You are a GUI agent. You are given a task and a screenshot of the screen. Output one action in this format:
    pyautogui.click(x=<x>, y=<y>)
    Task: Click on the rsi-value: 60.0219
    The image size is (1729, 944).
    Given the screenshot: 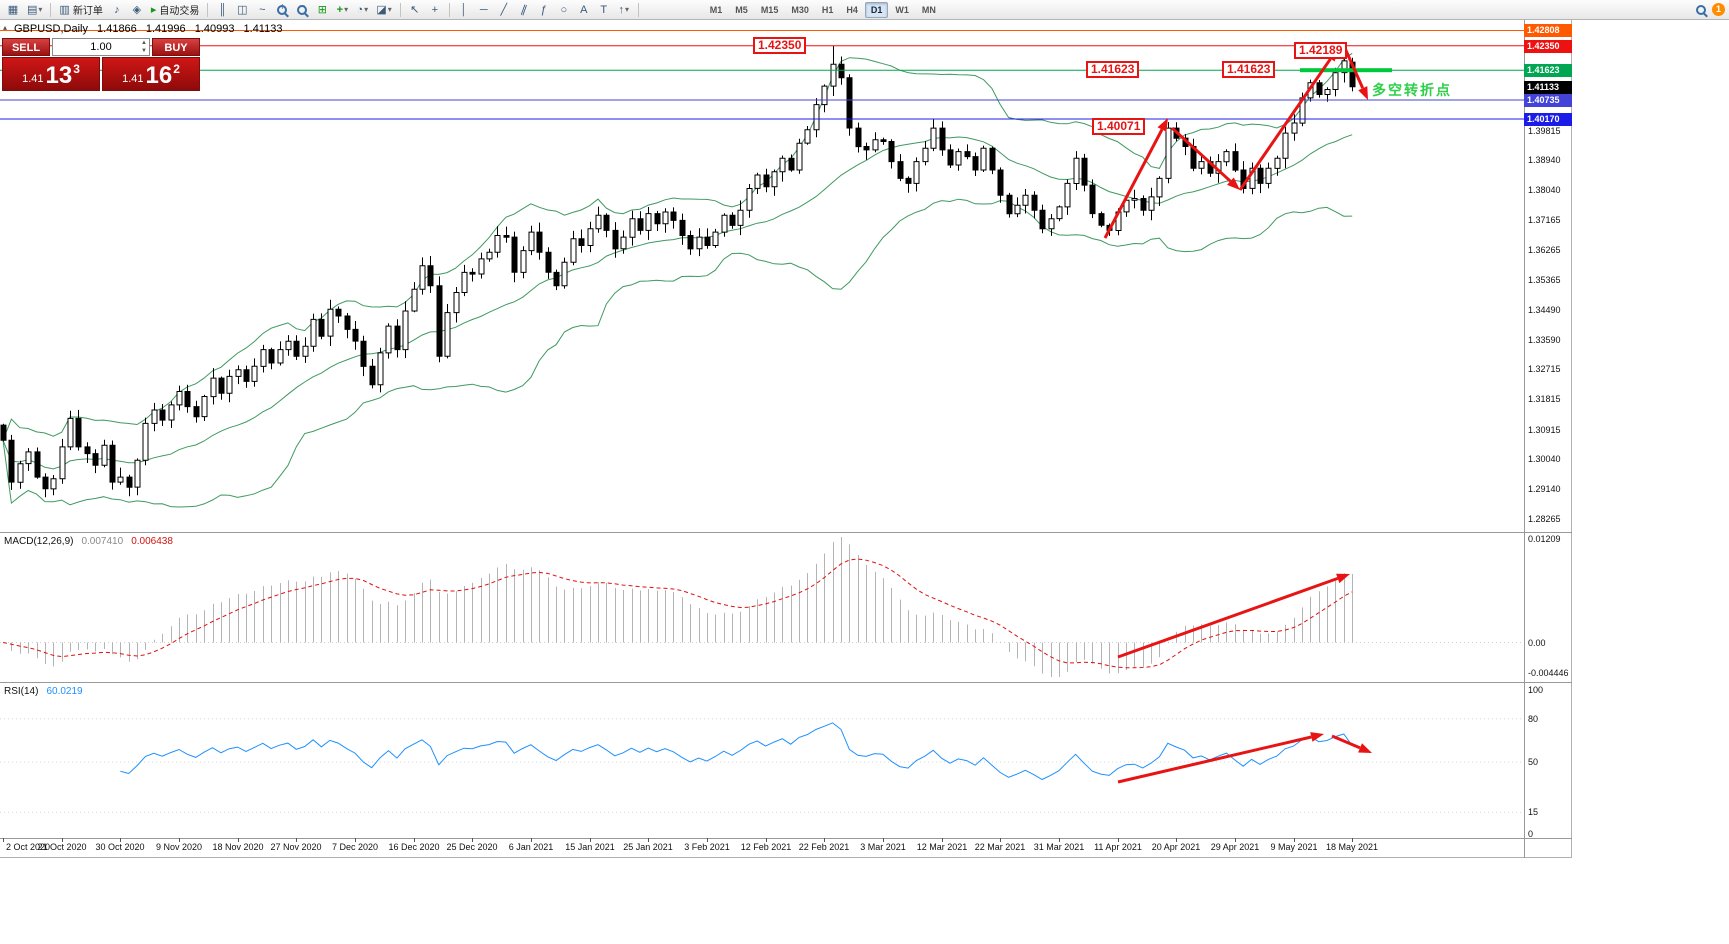 What is the action you would take?
    pyautogui.click(x=64, y=691)
    